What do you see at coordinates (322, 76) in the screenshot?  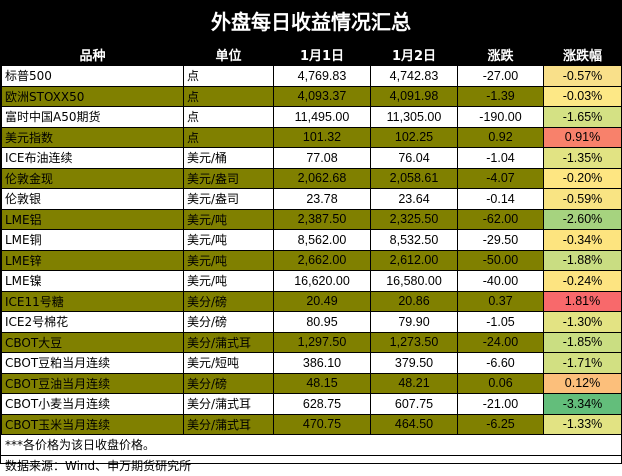 I see `cell-date1: 4,769.83` at bounding box center [322, 76].